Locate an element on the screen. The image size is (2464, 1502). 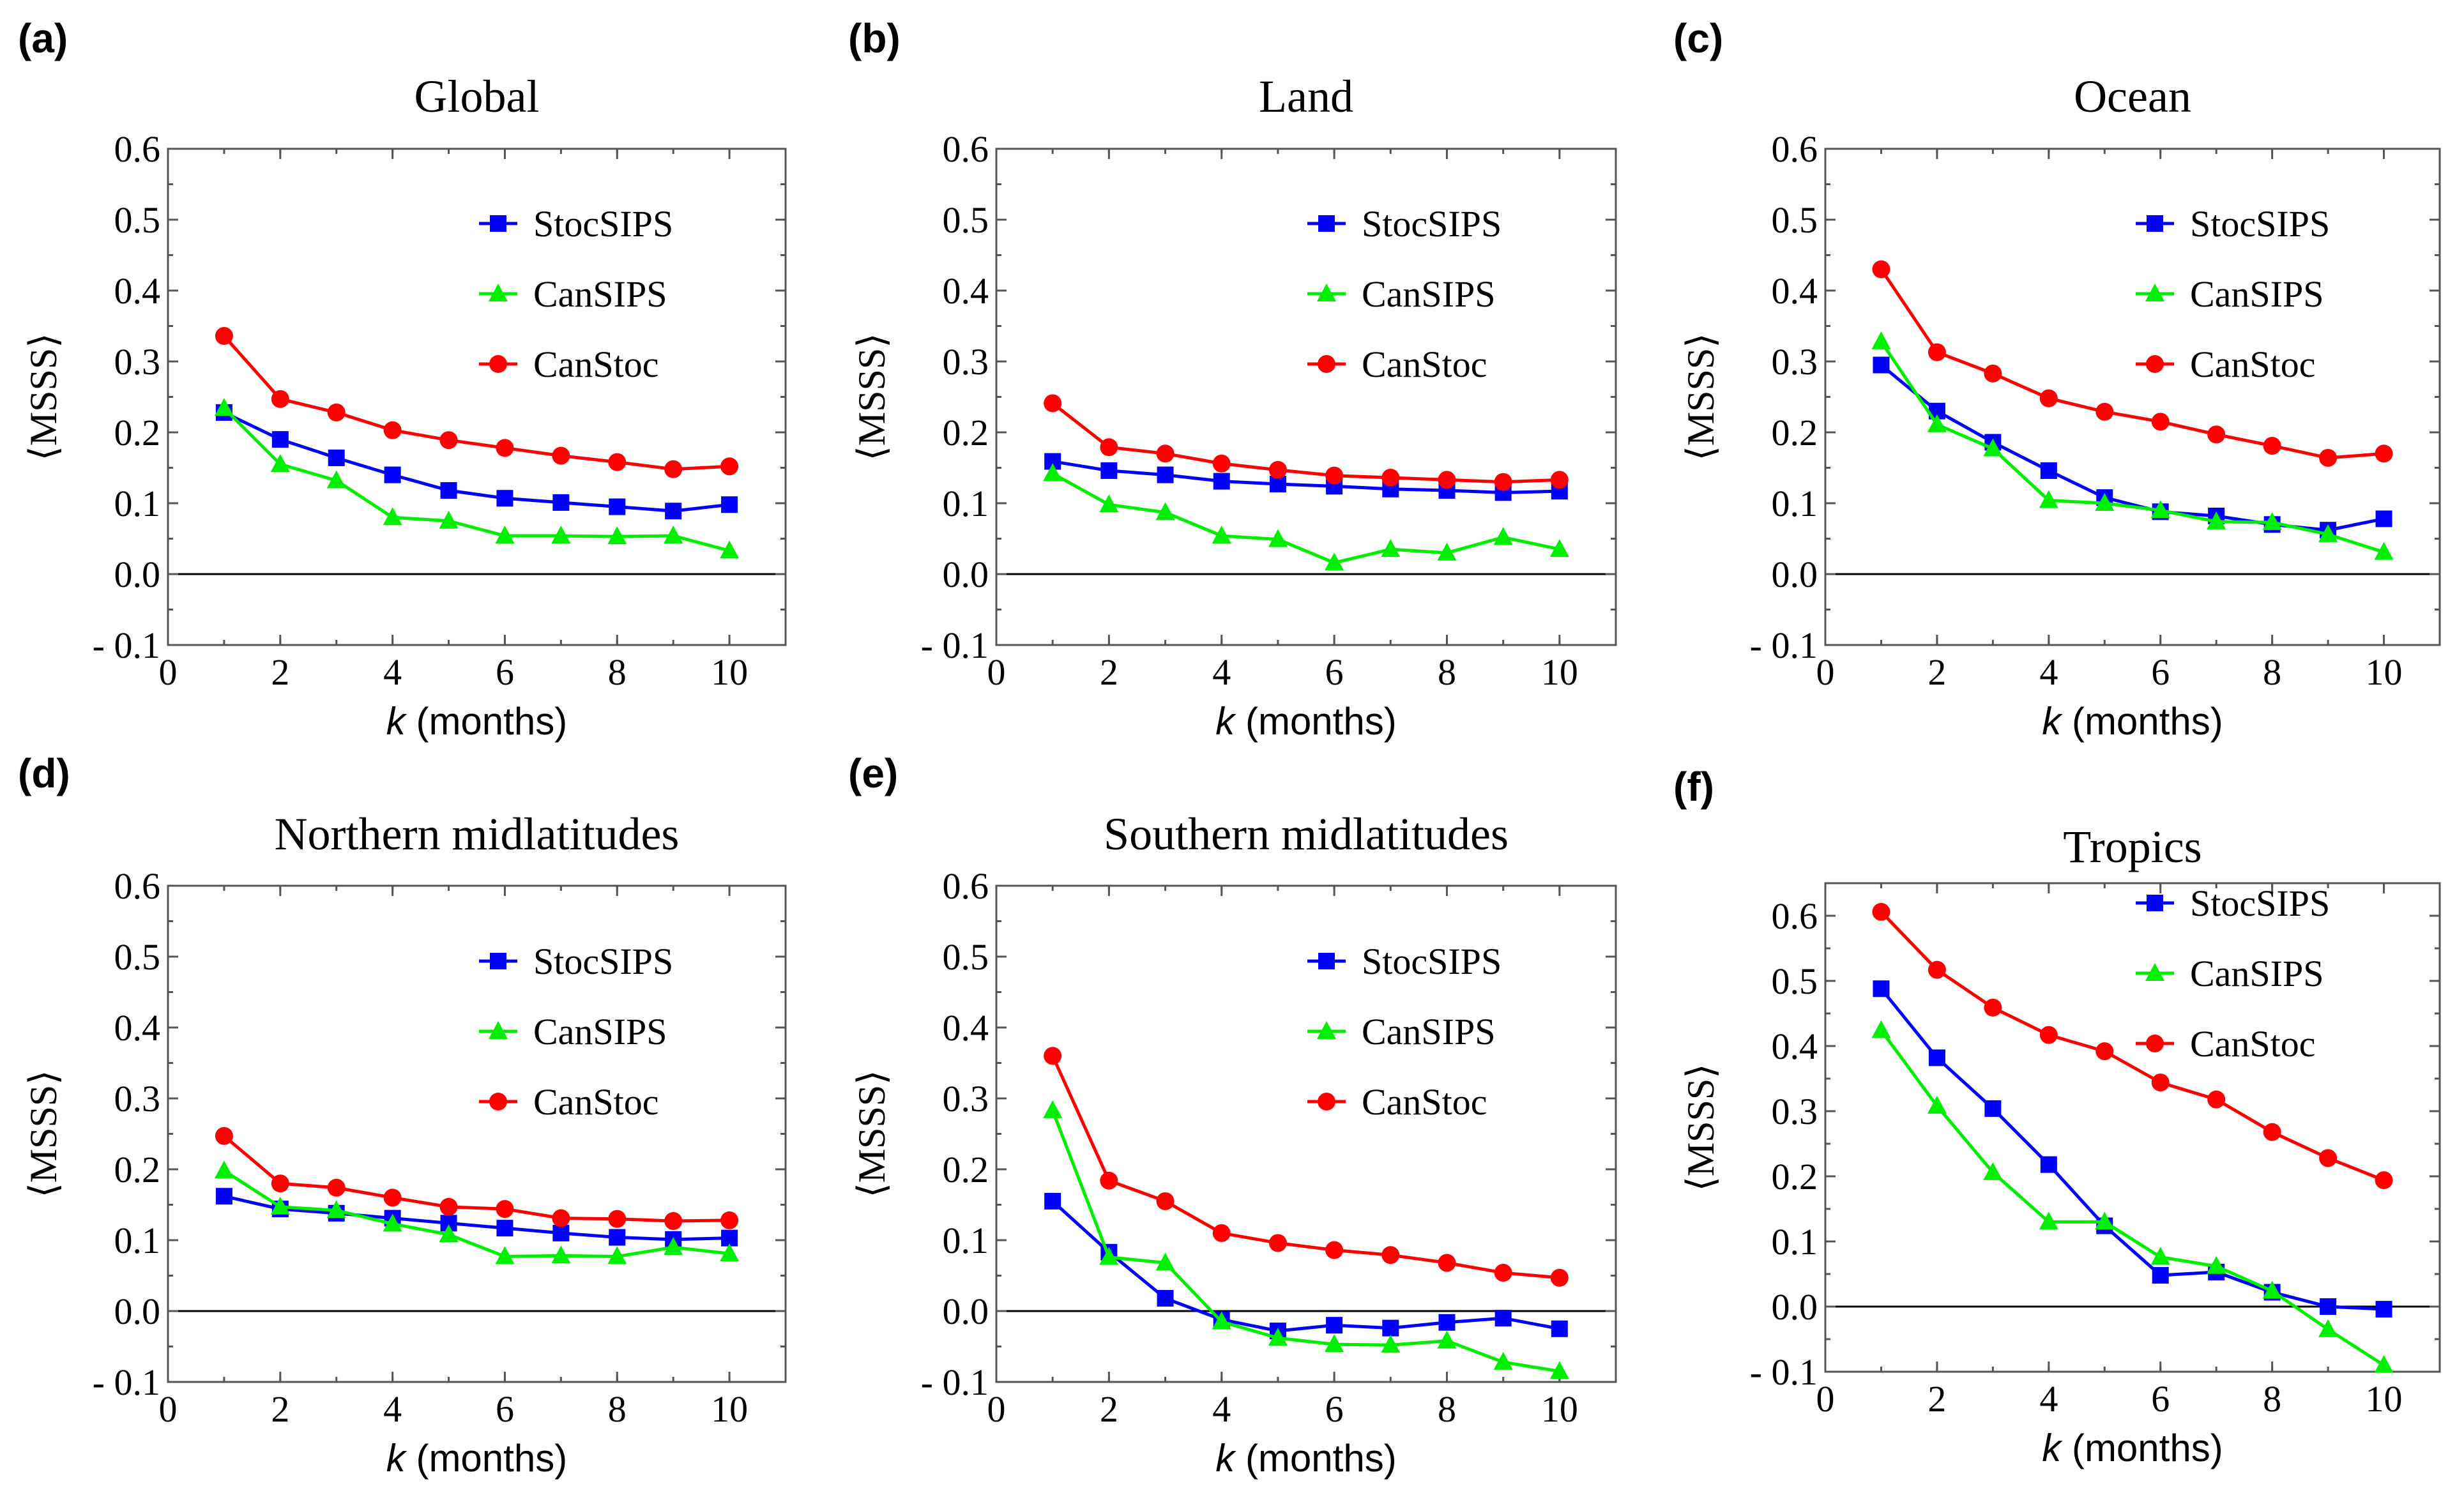
panel-label: (b) is located at coordinates (874, 38).